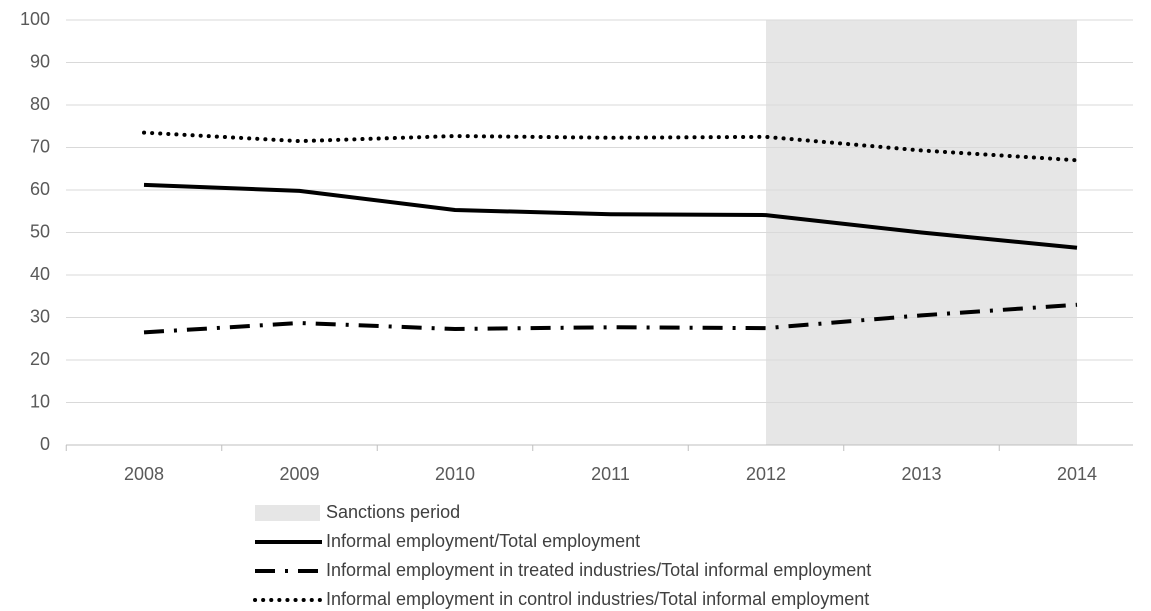 The height and width of the screenshot is (611, 1151). What do you see at coordinates (40, 274) in the screenshot?
I see `y-tick-label: 40` at bounding box center [40, 274].